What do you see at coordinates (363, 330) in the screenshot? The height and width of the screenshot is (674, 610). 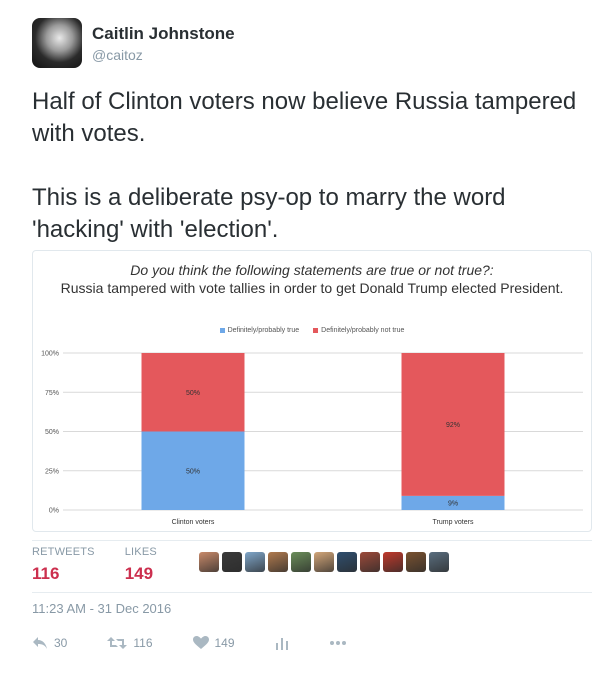 I see `legend-label-not-true: Definitely/probably not true` at bounding box center [363, 330].